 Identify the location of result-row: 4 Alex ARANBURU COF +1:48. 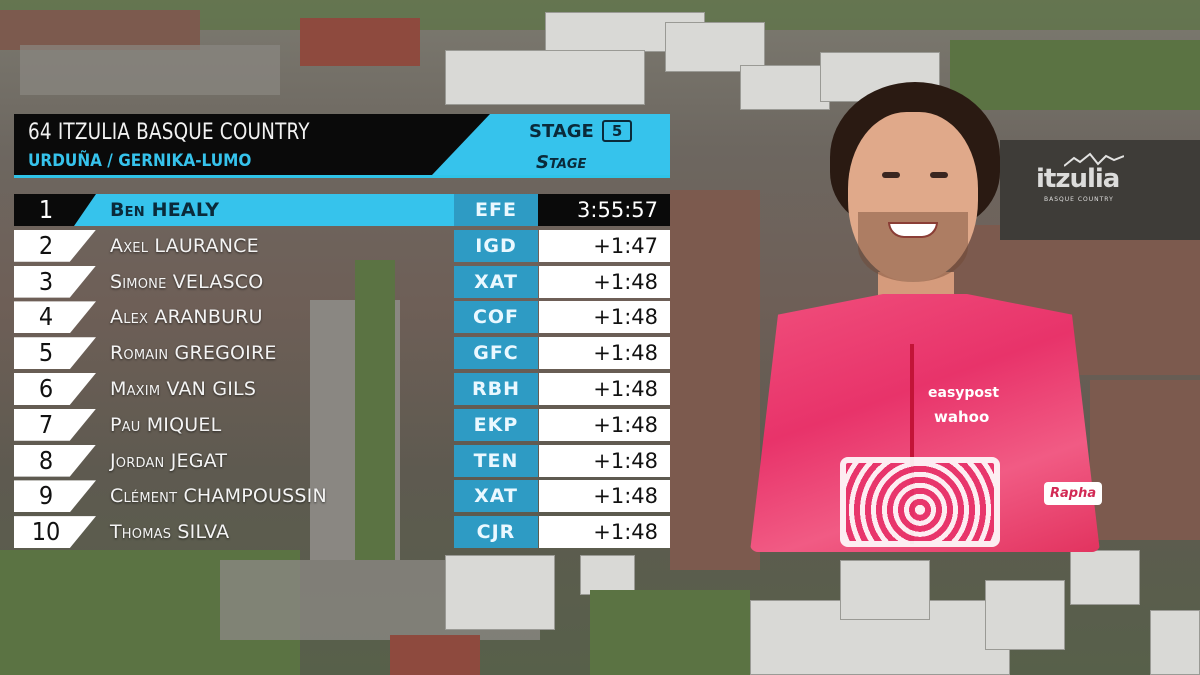
(342, 318).